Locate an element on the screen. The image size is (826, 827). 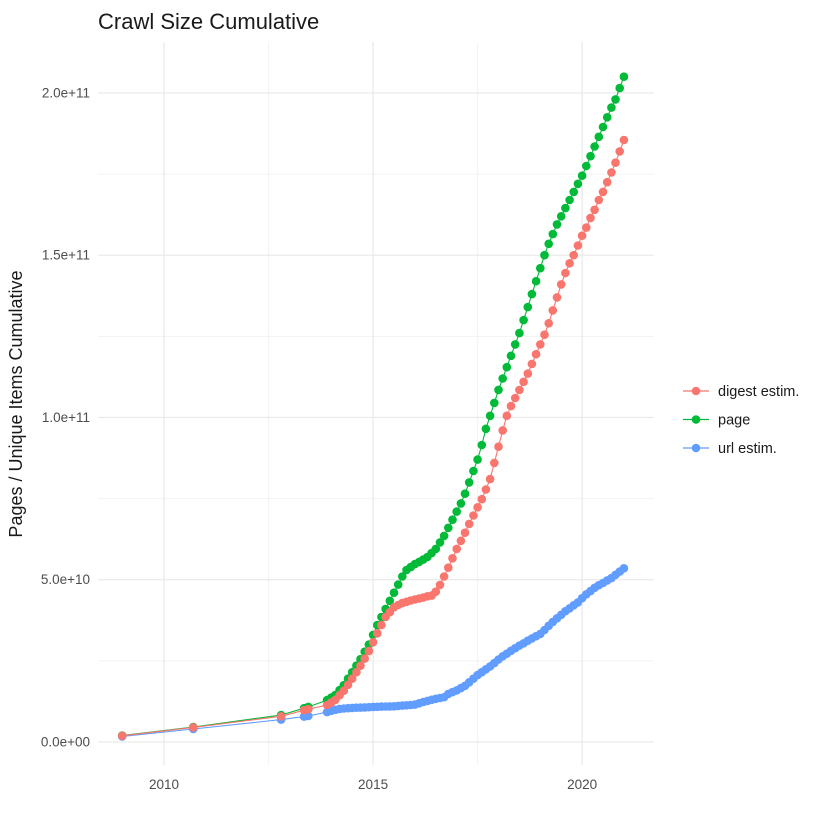
legend-item-page: page is located at coordinates (716, 421).